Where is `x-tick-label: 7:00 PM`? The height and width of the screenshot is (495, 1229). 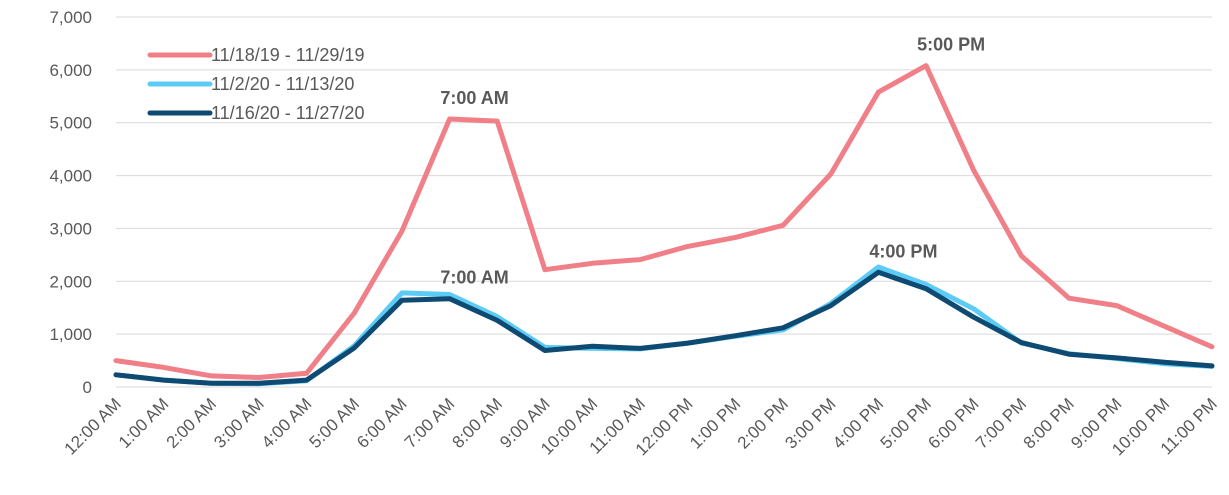 x-tick-label: 7:00 PM is located at coordinates (1001, 423).